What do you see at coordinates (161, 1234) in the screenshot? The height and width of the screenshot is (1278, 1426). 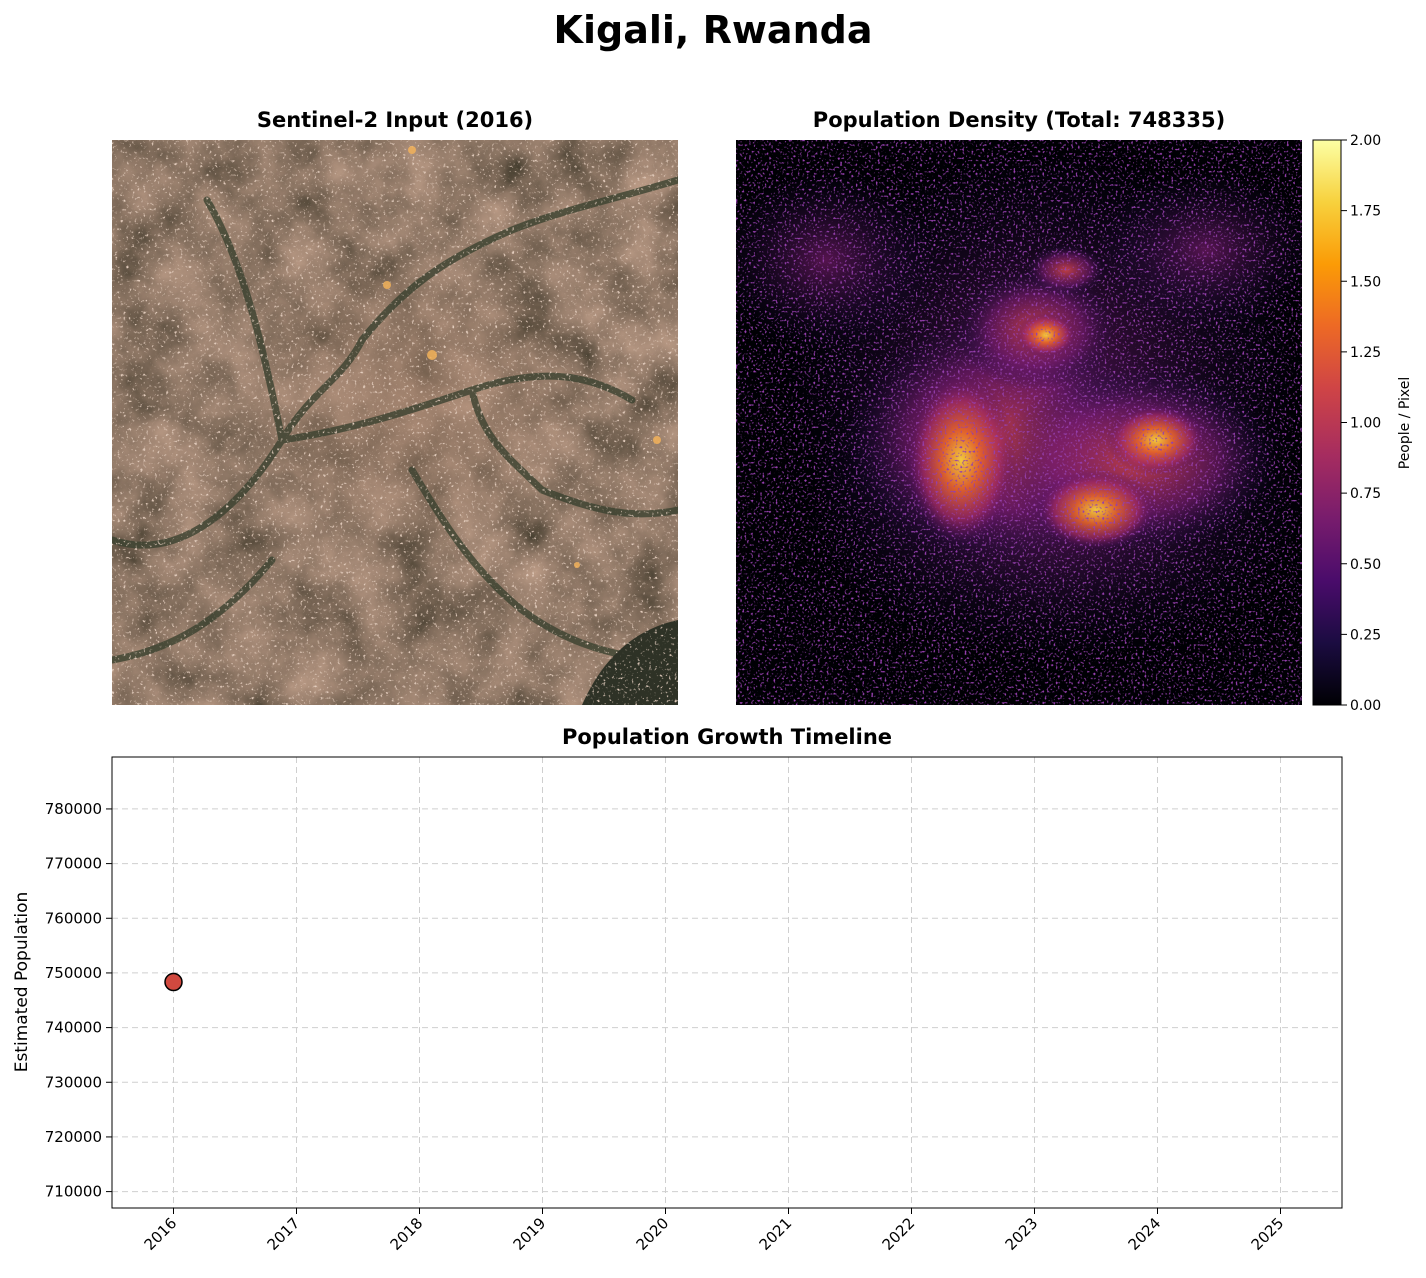 I see `x-tick-label: 2016` at bounding box center [161, 1234].